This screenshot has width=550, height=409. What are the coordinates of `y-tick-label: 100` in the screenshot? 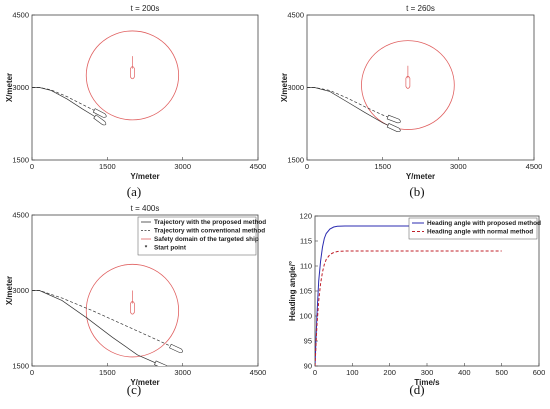 It's located at (305, 316).